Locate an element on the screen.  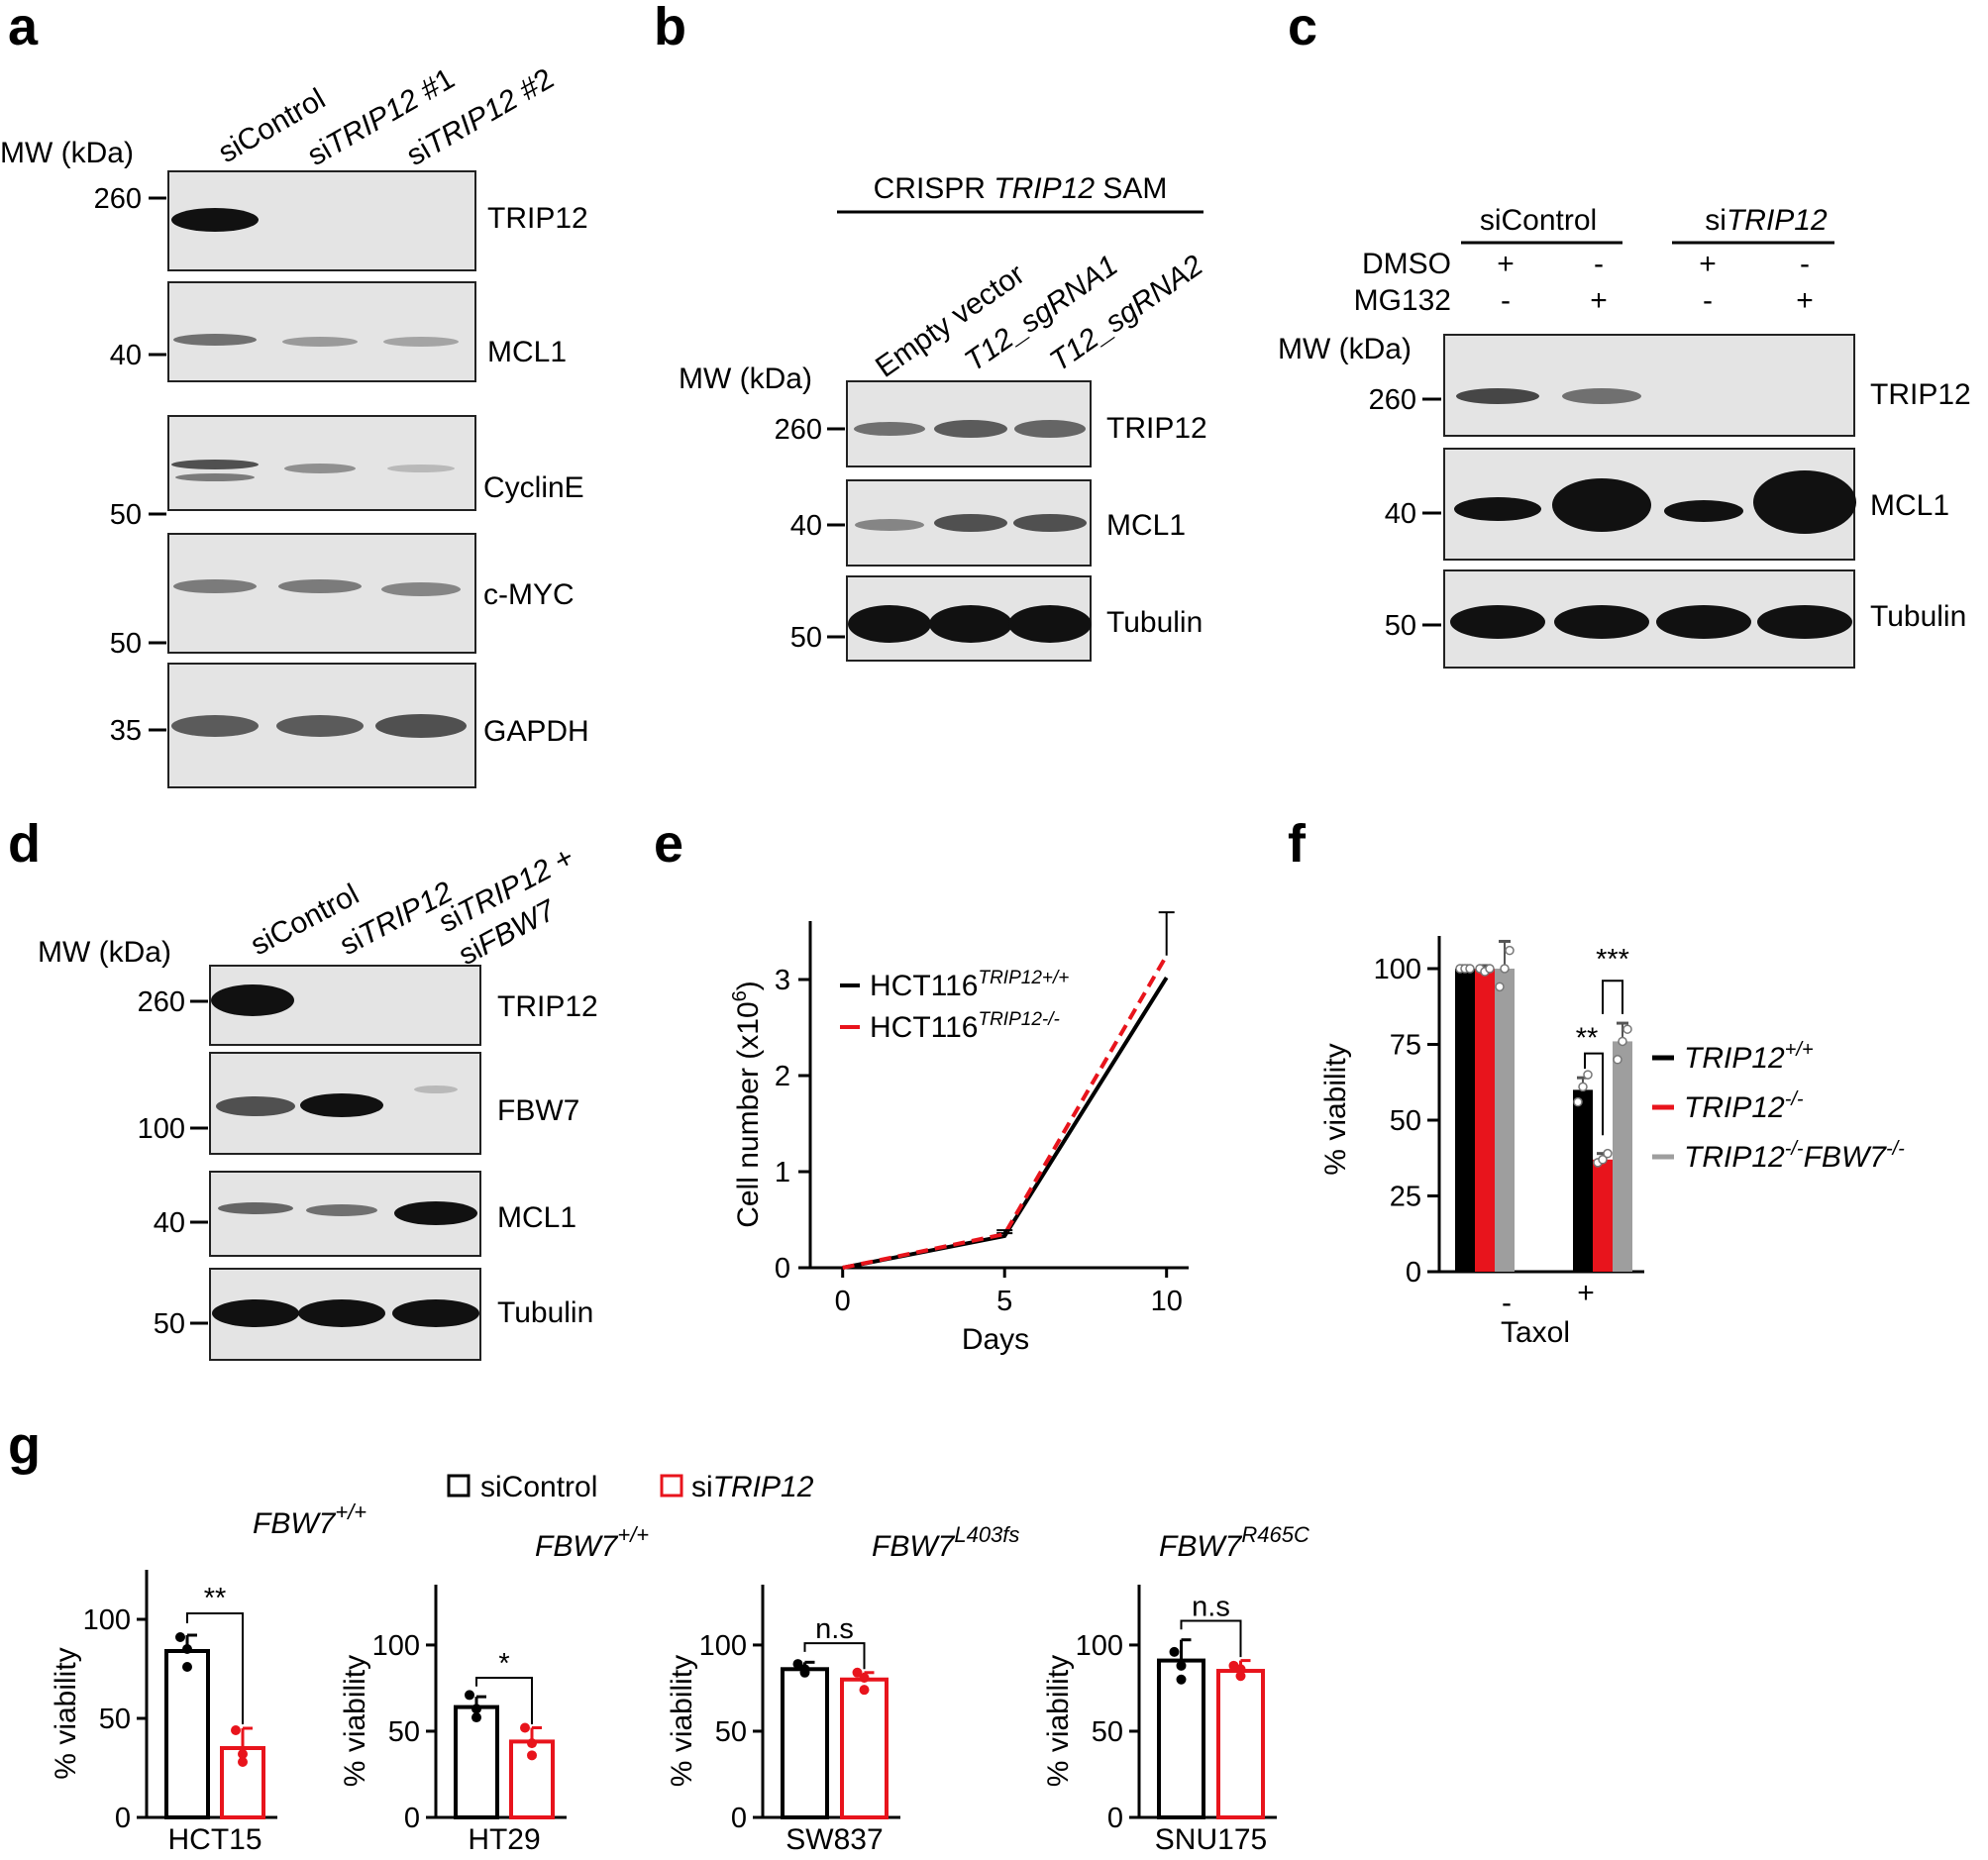
blot-c-tubulin is located at coordinates (1649, 619).